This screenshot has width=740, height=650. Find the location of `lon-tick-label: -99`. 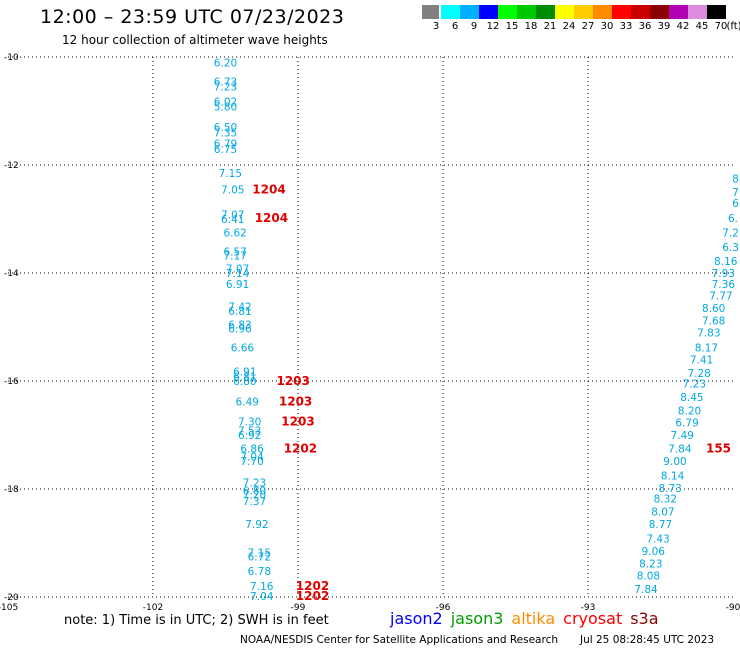

lon-tick-label: -99 is located at coordinates (298, 608).